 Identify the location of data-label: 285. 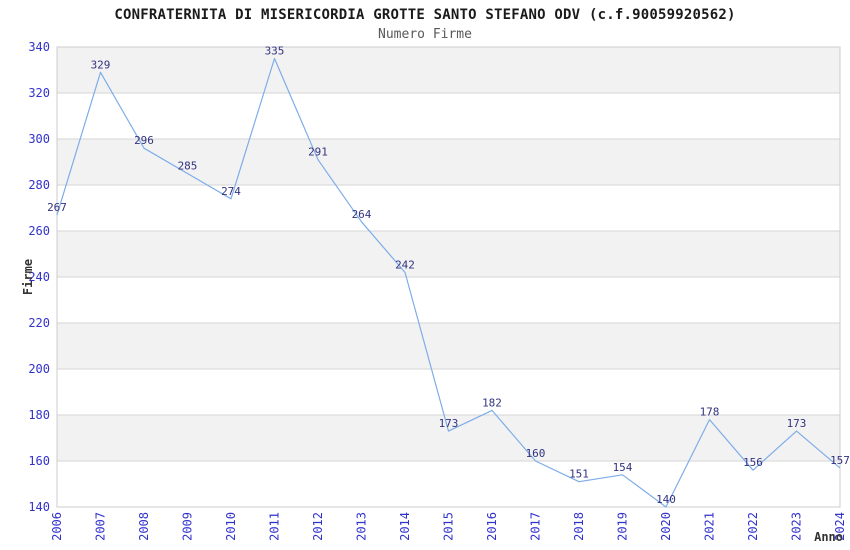
(188, 166).